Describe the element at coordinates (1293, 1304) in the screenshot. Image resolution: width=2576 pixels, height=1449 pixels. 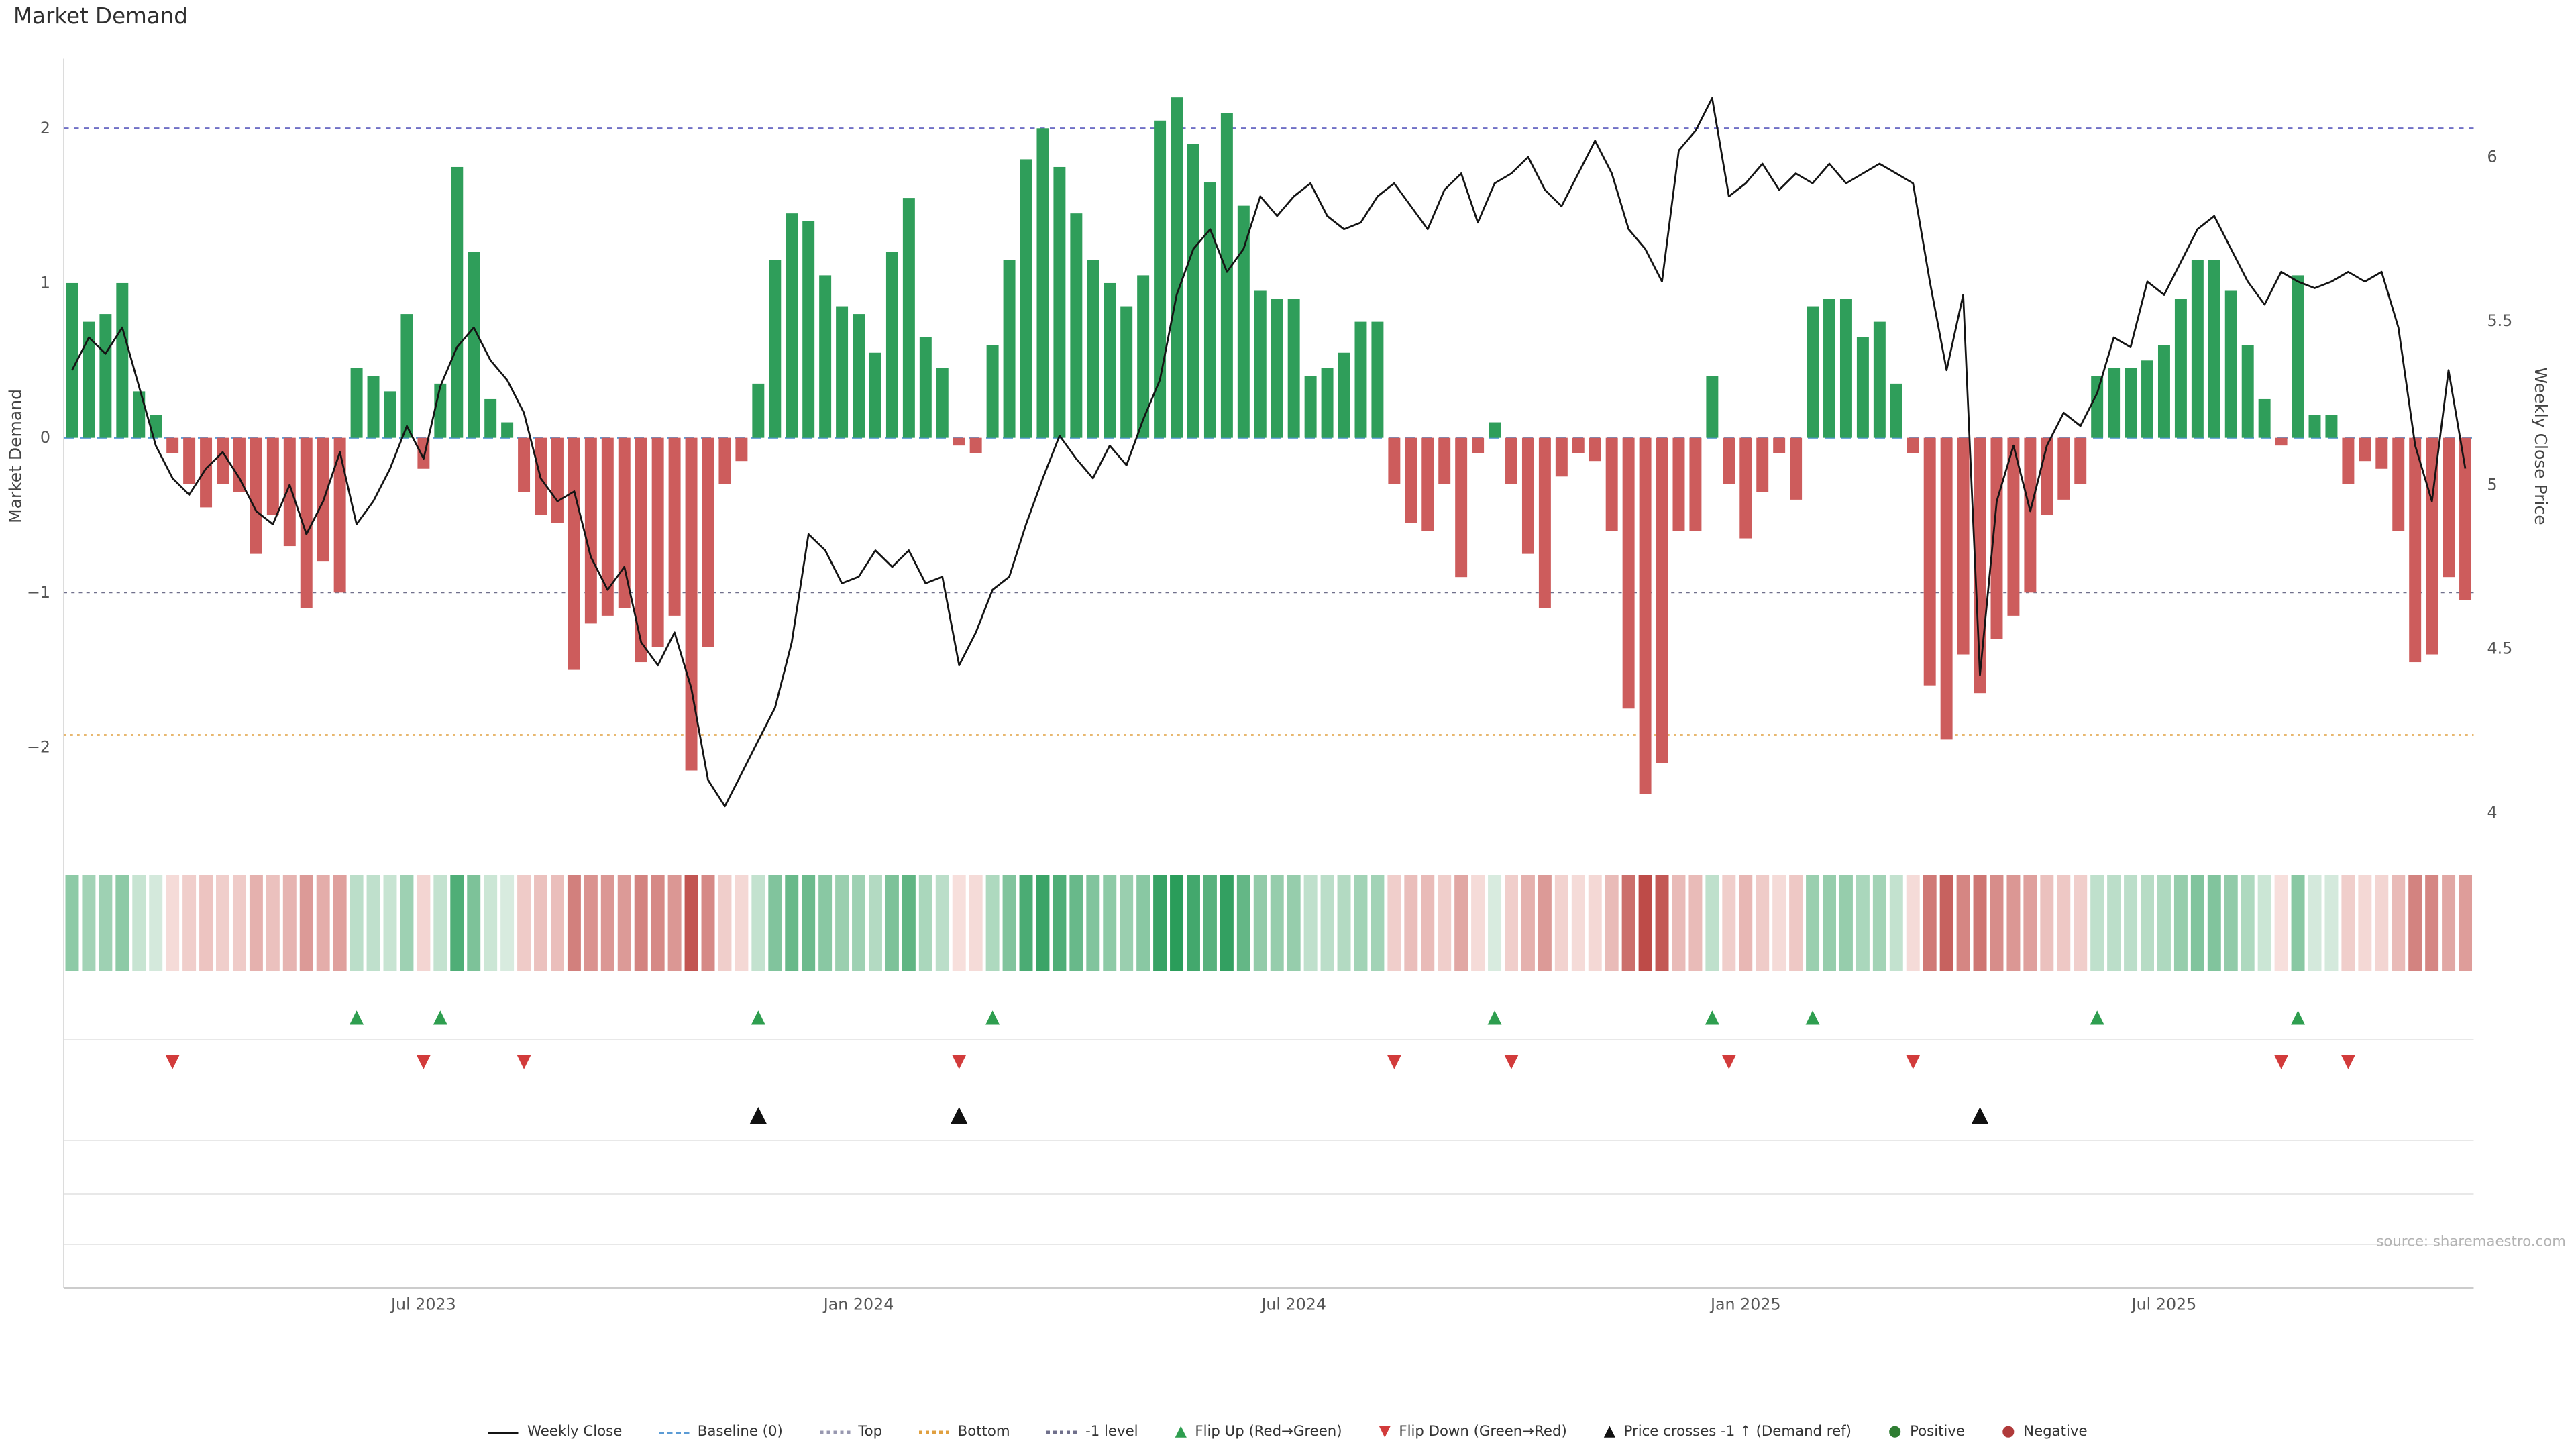
I see `x-tick-label: Jul 2024` at that location.